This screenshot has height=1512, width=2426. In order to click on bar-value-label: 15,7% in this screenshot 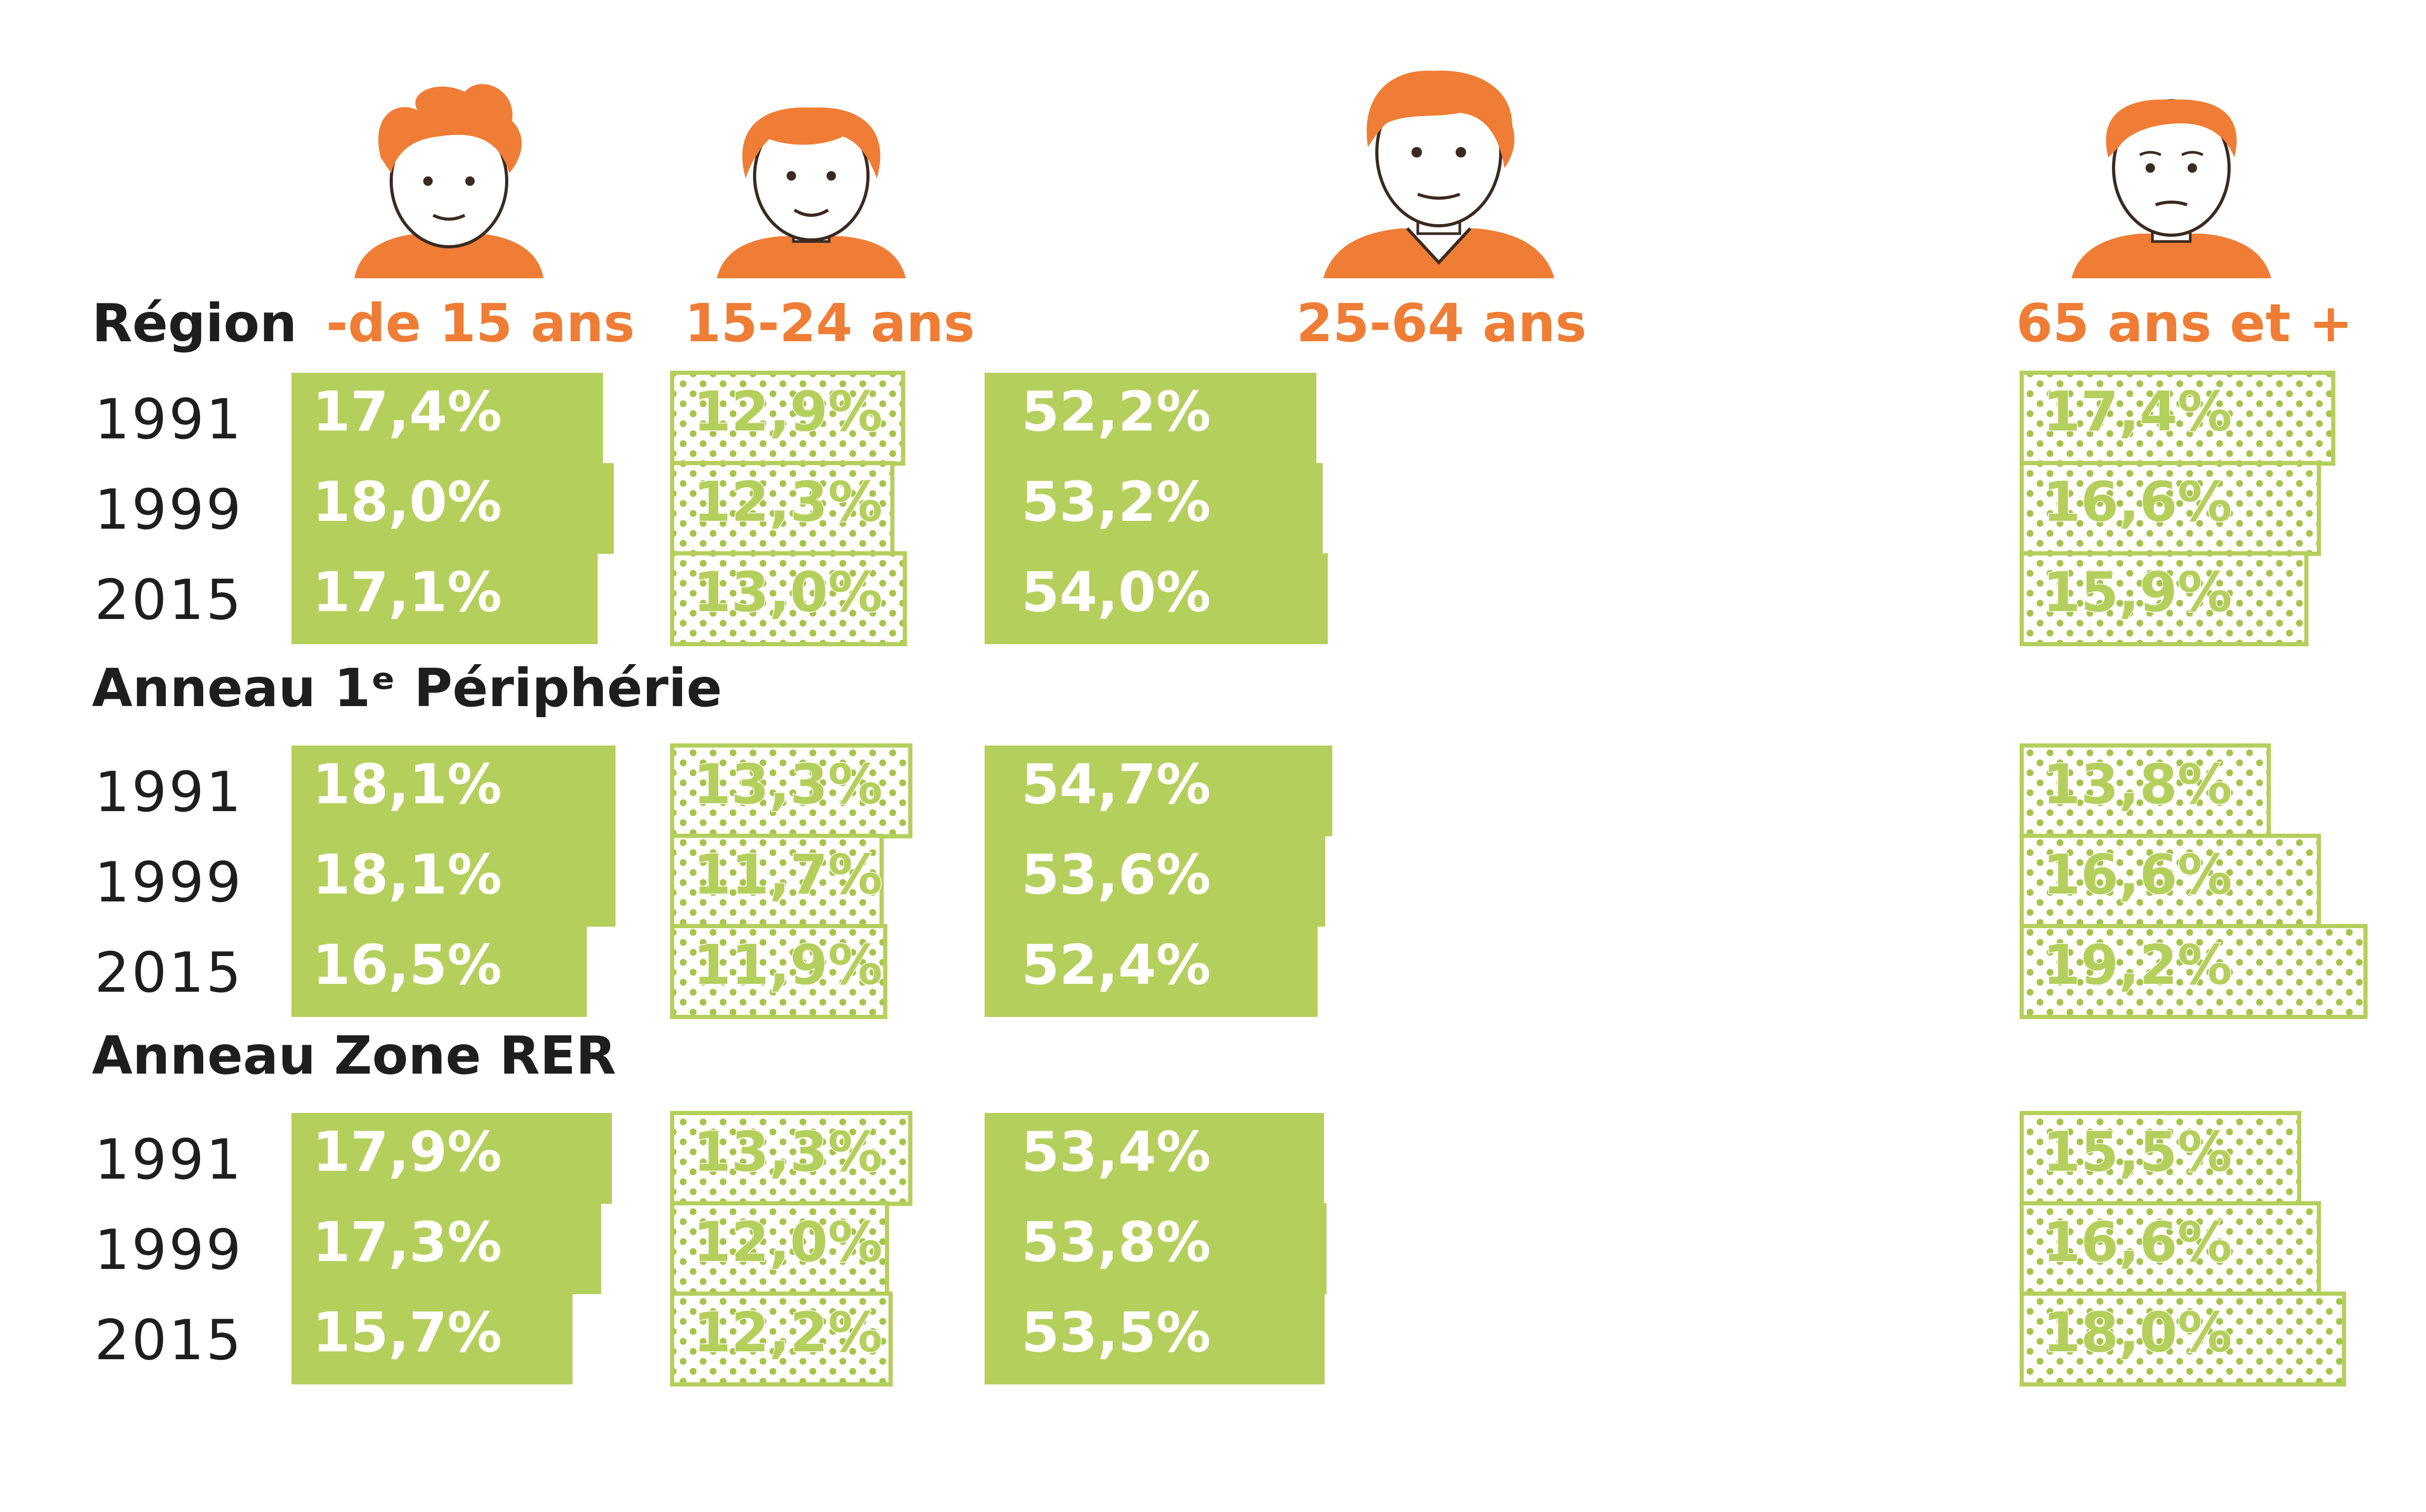, I will do `click(407, 1332)`.